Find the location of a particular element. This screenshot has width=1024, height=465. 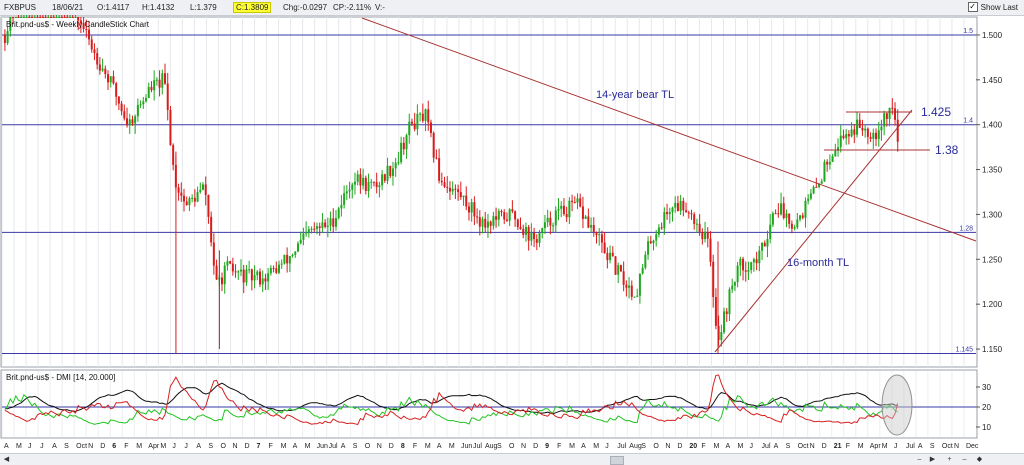

show-last-checkbox: ✓ is located at coordinates (972, 7).